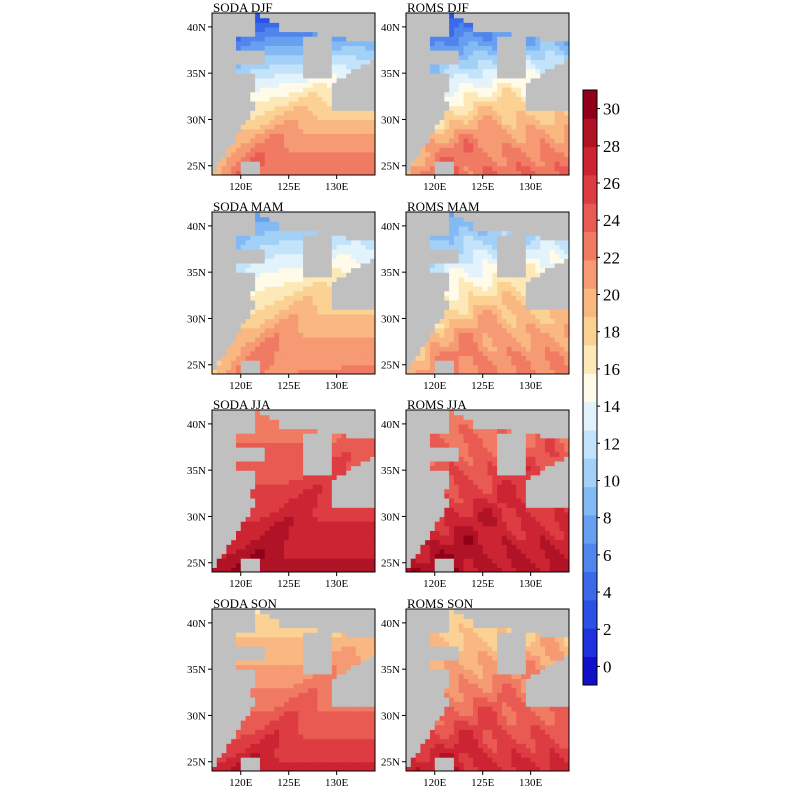 This screenshot has width=800, height=805. I want to click on panel-title: SODA DJF, so click(243, 7).